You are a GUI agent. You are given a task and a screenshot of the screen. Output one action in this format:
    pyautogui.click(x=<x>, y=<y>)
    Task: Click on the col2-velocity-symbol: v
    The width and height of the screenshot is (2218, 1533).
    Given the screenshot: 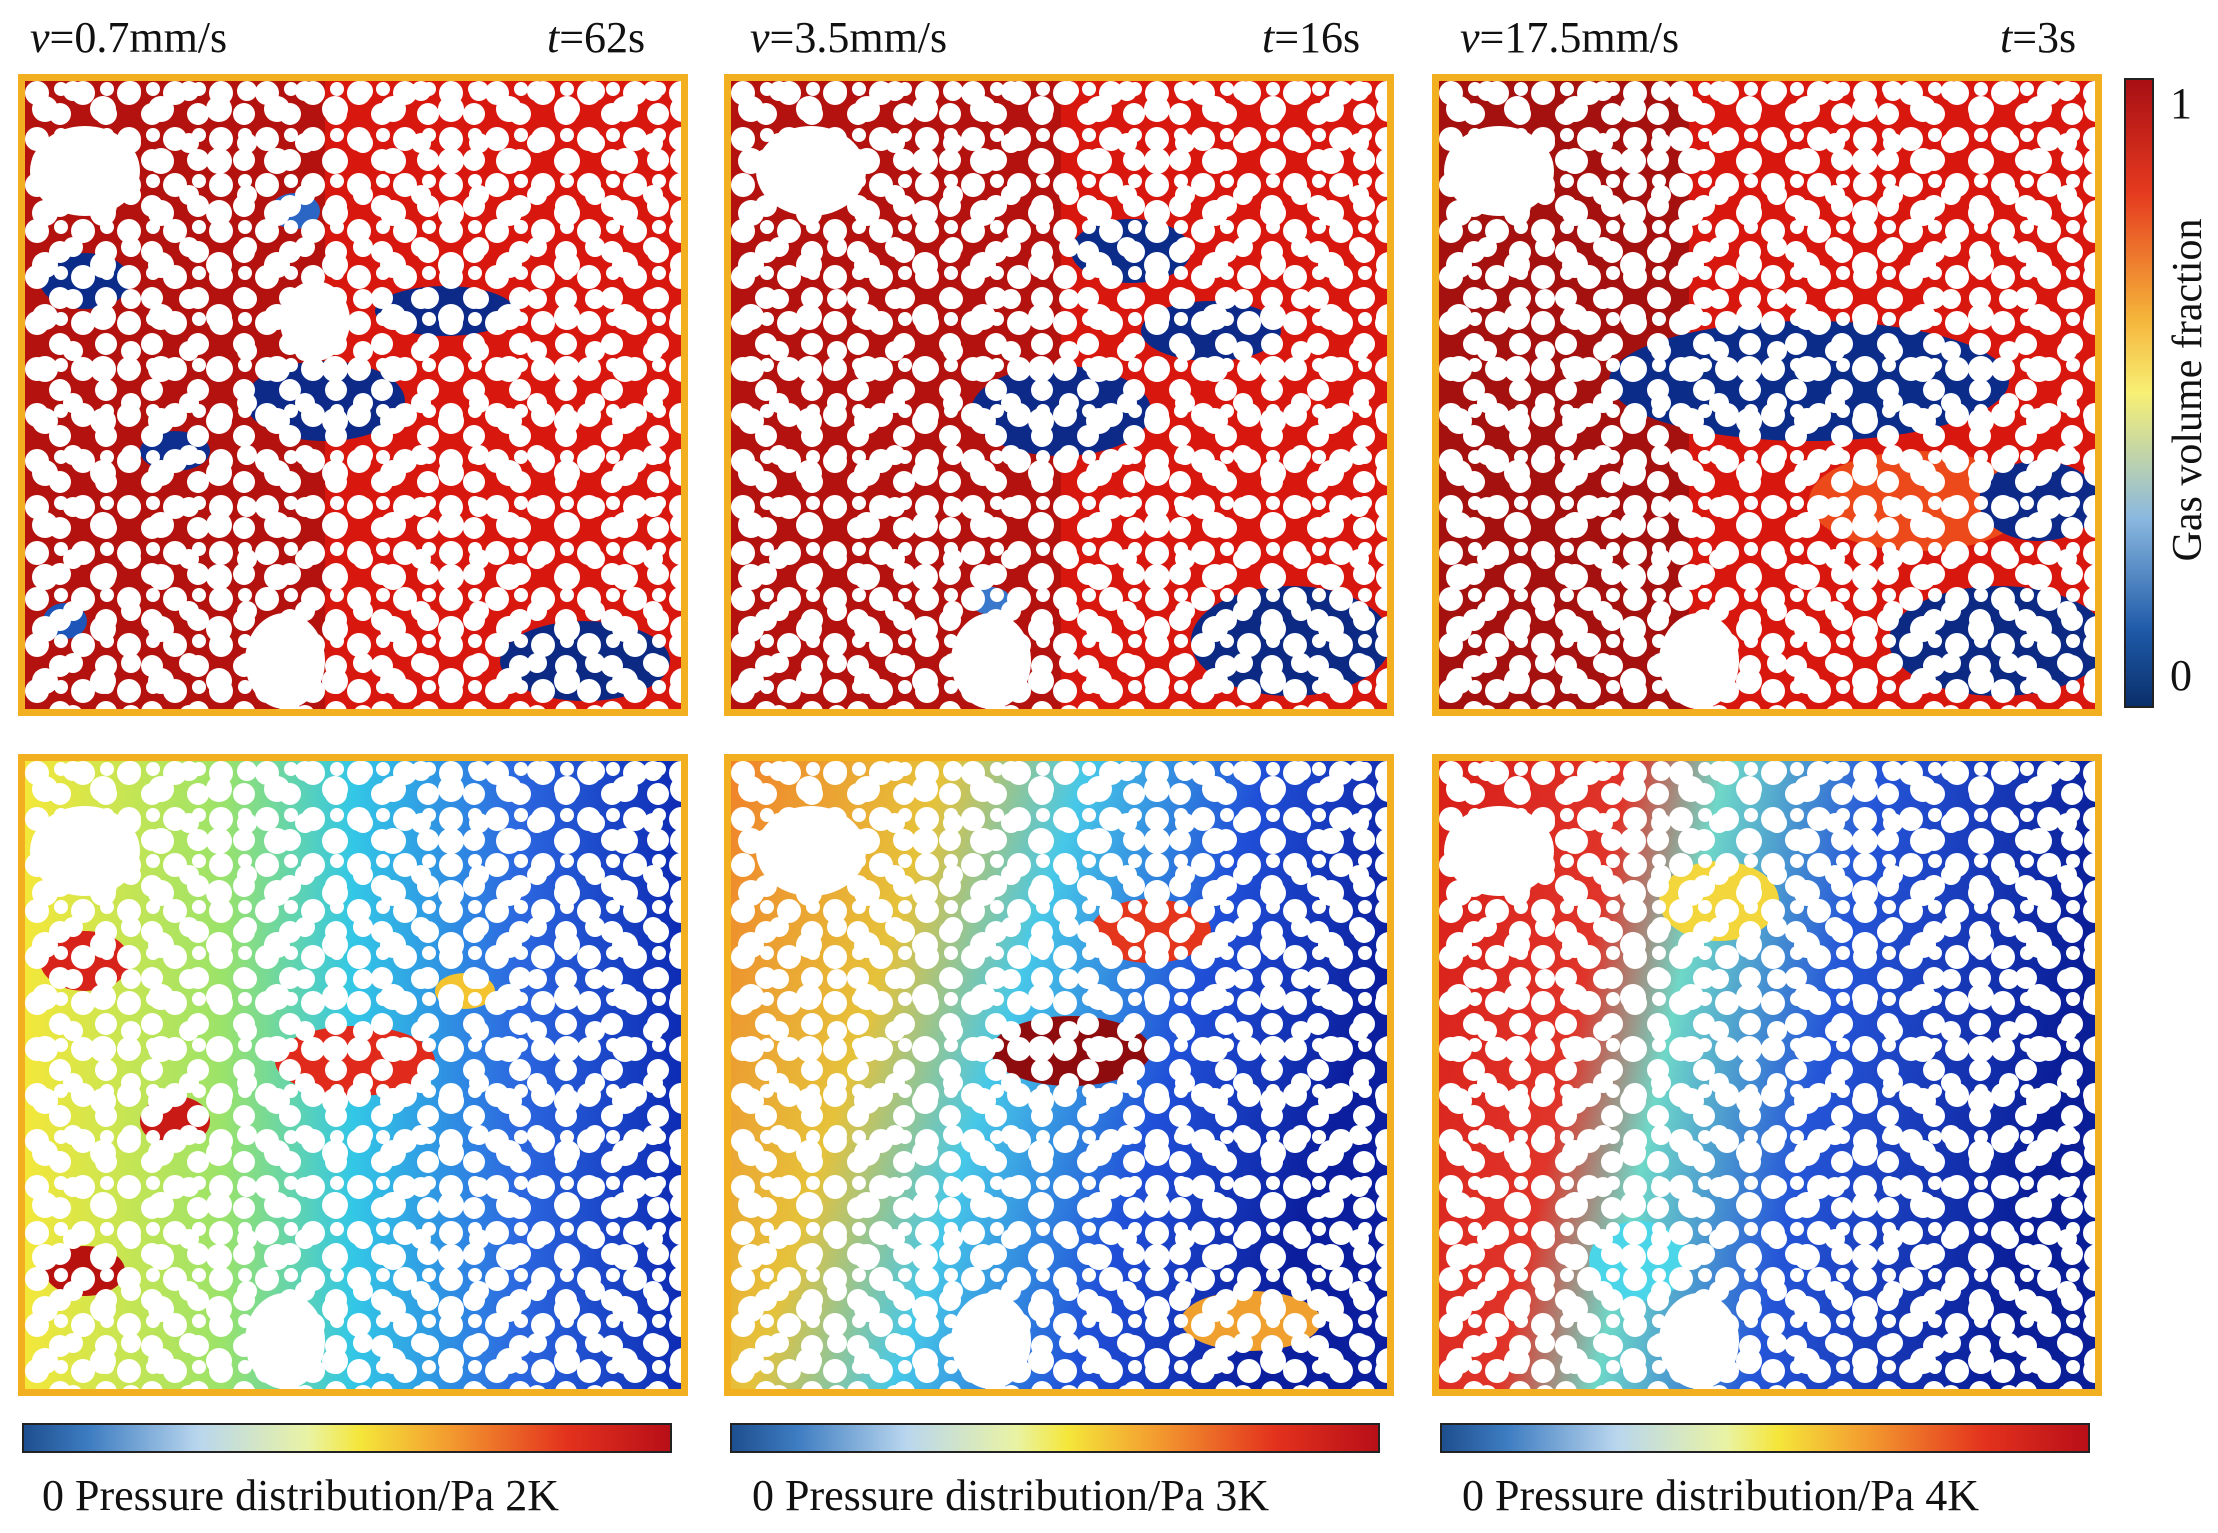 What is the action you would take?
    pyautogui.click(x=760, y=37)
    